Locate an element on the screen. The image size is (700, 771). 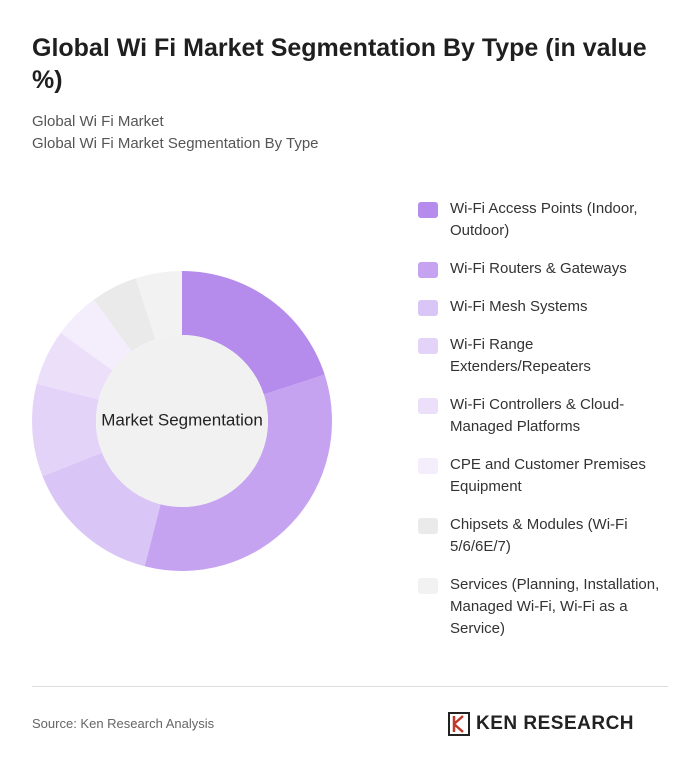
center-label: Market Segmentation is located at coordinates (182, 419).